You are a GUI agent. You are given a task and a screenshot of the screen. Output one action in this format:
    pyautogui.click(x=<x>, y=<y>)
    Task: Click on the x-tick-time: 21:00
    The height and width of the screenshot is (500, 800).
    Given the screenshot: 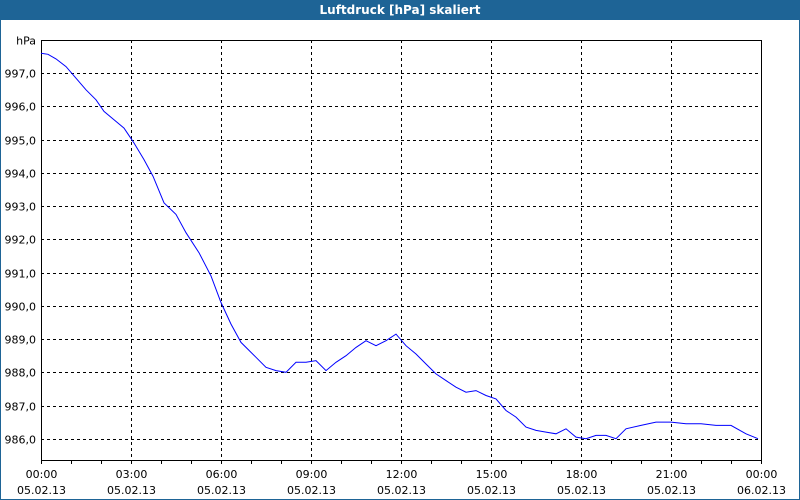 What is the action you would take?
    pyautogui.click(x=672, y=474)
    